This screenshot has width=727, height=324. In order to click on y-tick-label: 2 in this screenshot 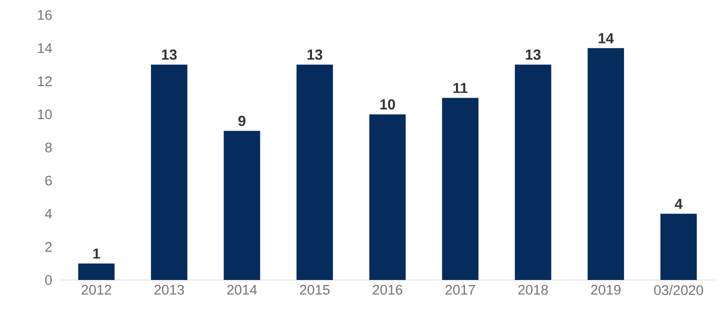, I will do `click(48, 247)`.